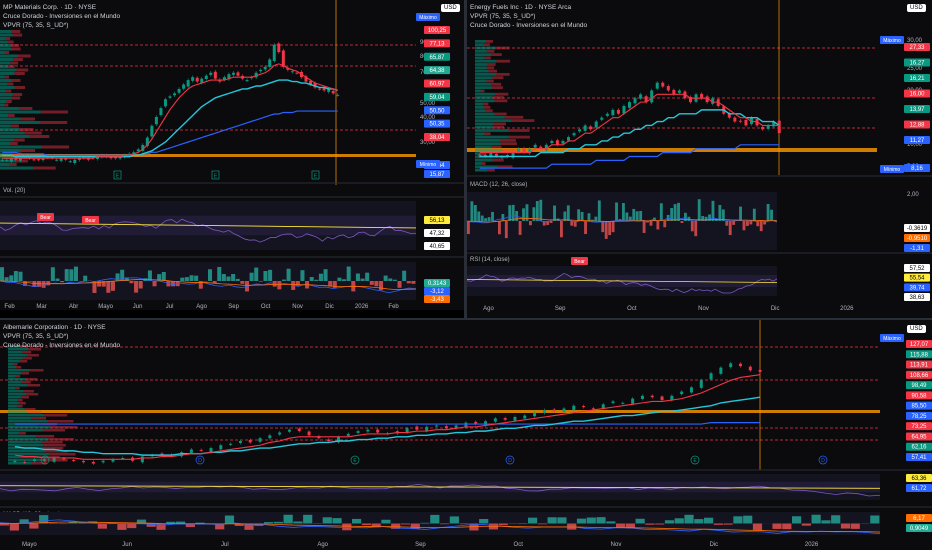 The height and width of the screenshot is (550, 932). I want to click on ef-price-tag-label: 8,16, so click(917, 169).